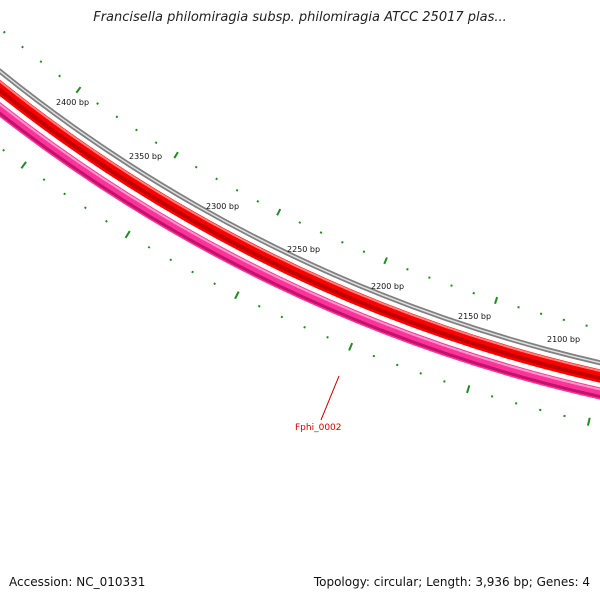  Describe the element at coordinates (387, 286) in the screenshot. I see `tick-label: 2200 bp` at that location.